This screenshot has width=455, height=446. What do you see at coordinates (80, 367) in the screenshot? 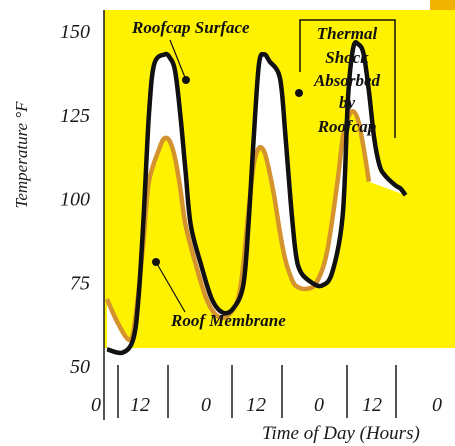
I see `y-tick-label-50: 50` at bounding box center [80, 367].